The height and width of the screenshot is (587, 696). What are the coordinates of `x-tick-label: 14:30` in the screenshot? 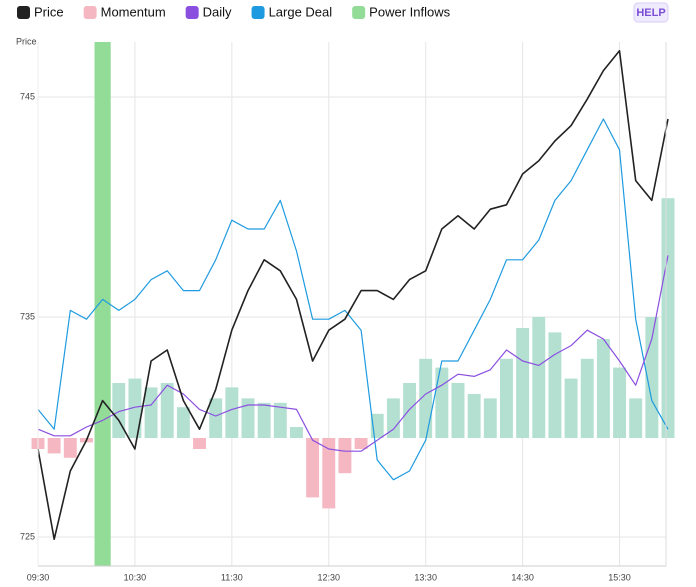 It's located at (522, 577).